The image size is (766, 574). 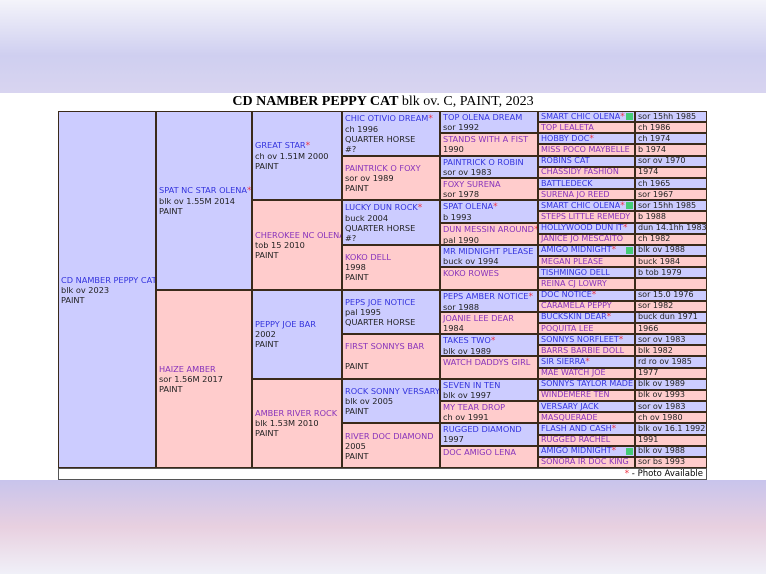 I want to click on horse-name-link: MEGAN PLEASE, so click(x=572, y=261).